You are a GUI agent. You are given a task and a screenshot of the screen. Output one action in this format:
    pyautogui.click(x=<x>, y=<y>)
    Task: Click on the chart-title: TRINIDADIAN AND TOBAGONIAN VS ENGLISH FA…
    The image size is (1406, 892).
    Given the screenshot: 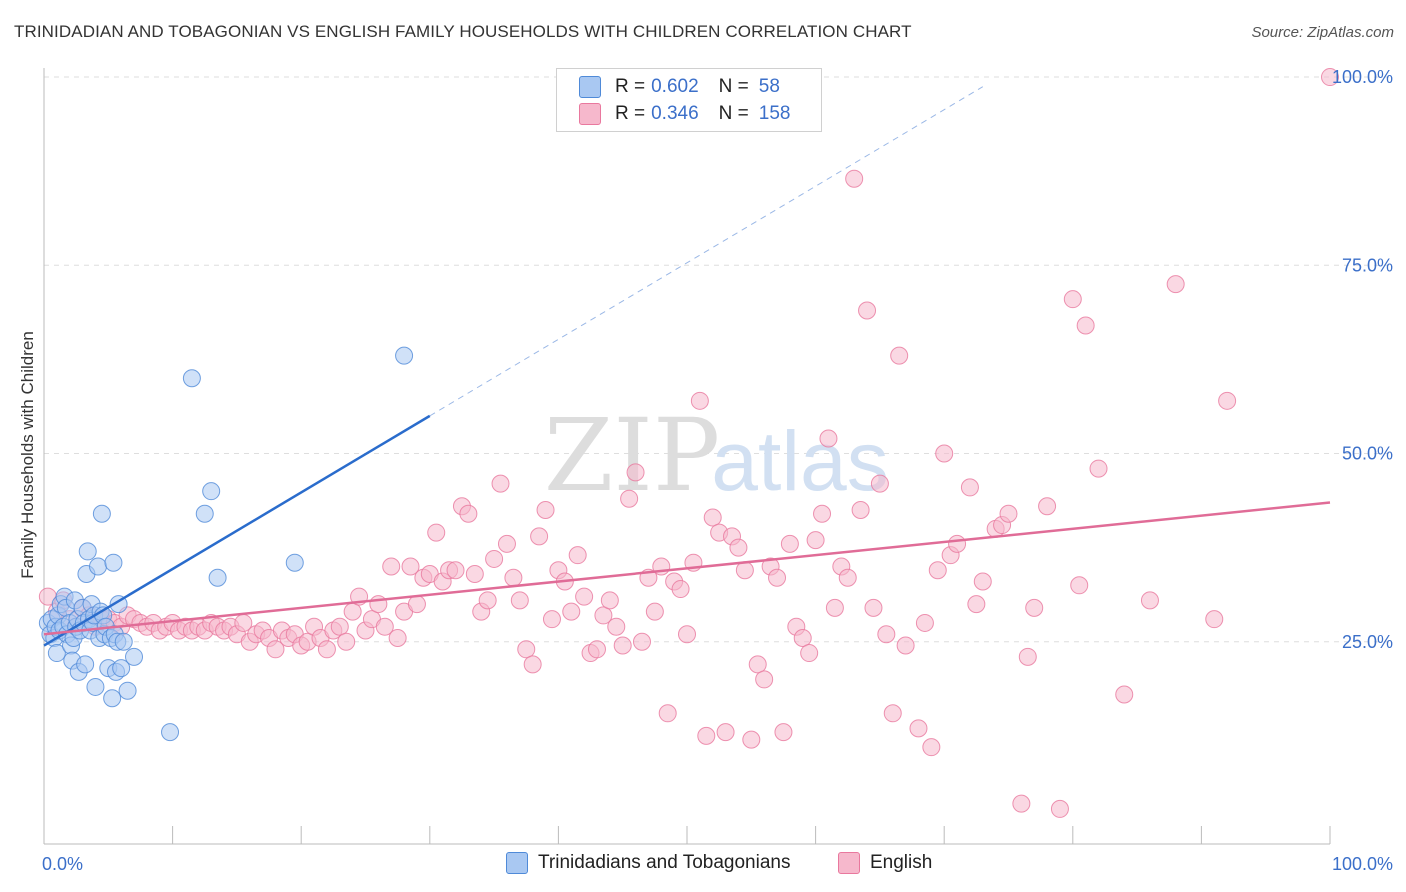 What is the action you would take?
    pyautogui.click(x=463, y=31)
    